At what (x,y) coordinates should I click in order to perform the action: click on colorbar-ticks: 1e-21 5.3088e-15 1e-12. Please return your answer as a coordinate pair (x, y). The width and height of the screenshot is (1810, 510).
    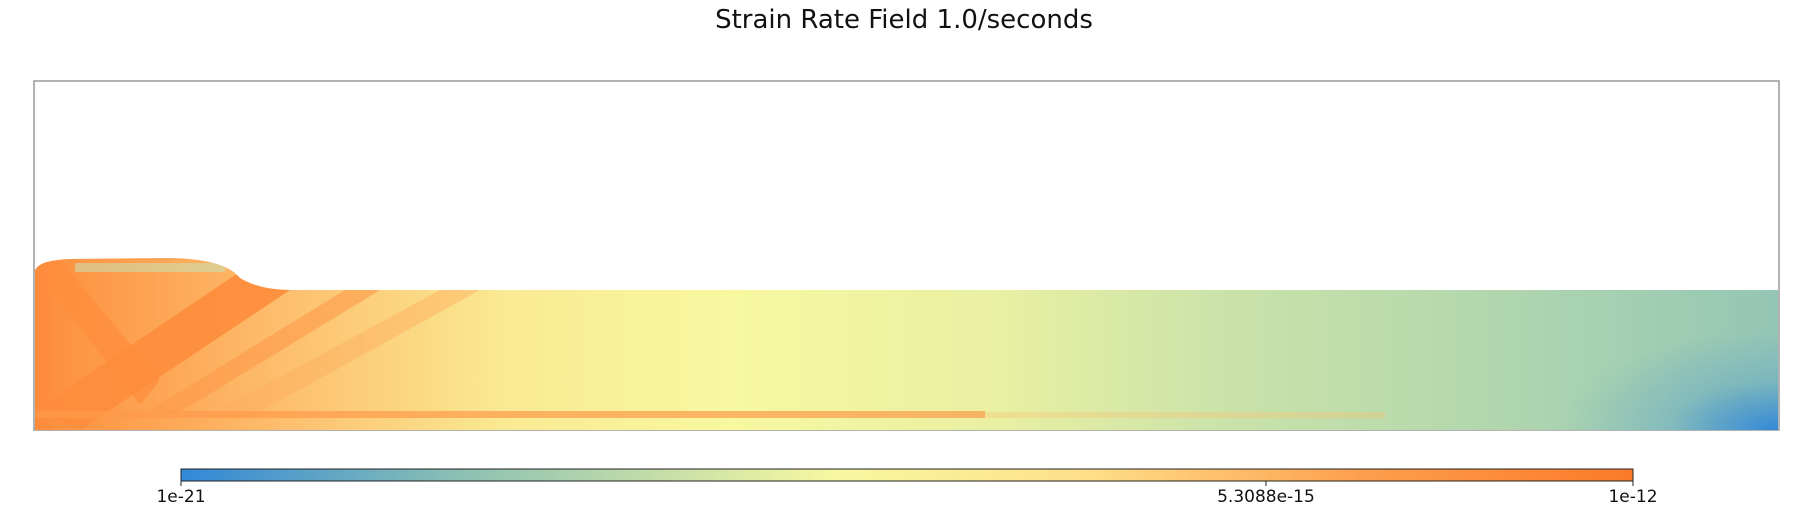
    Looking at the image, I should click on (907, 494).